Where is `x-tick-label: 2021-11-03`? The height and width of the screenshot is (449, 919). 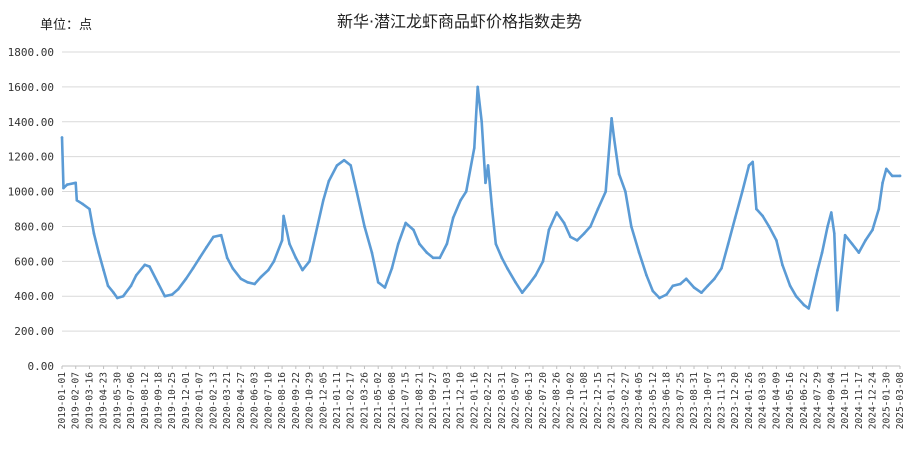
x-tick-label: 2021-11-03 is located at coordinates (447, 400).